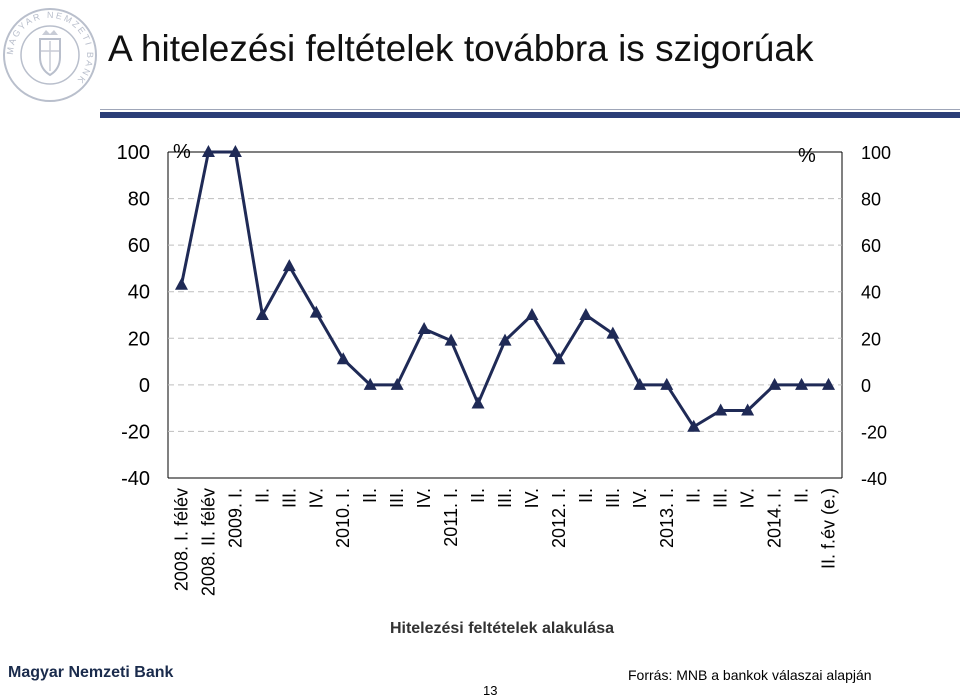 This screenshot has width=960, height=698. Describe the element at coordinates (139, 293) in the screenshot. I see `y-tick-left-3: 40` at that location.